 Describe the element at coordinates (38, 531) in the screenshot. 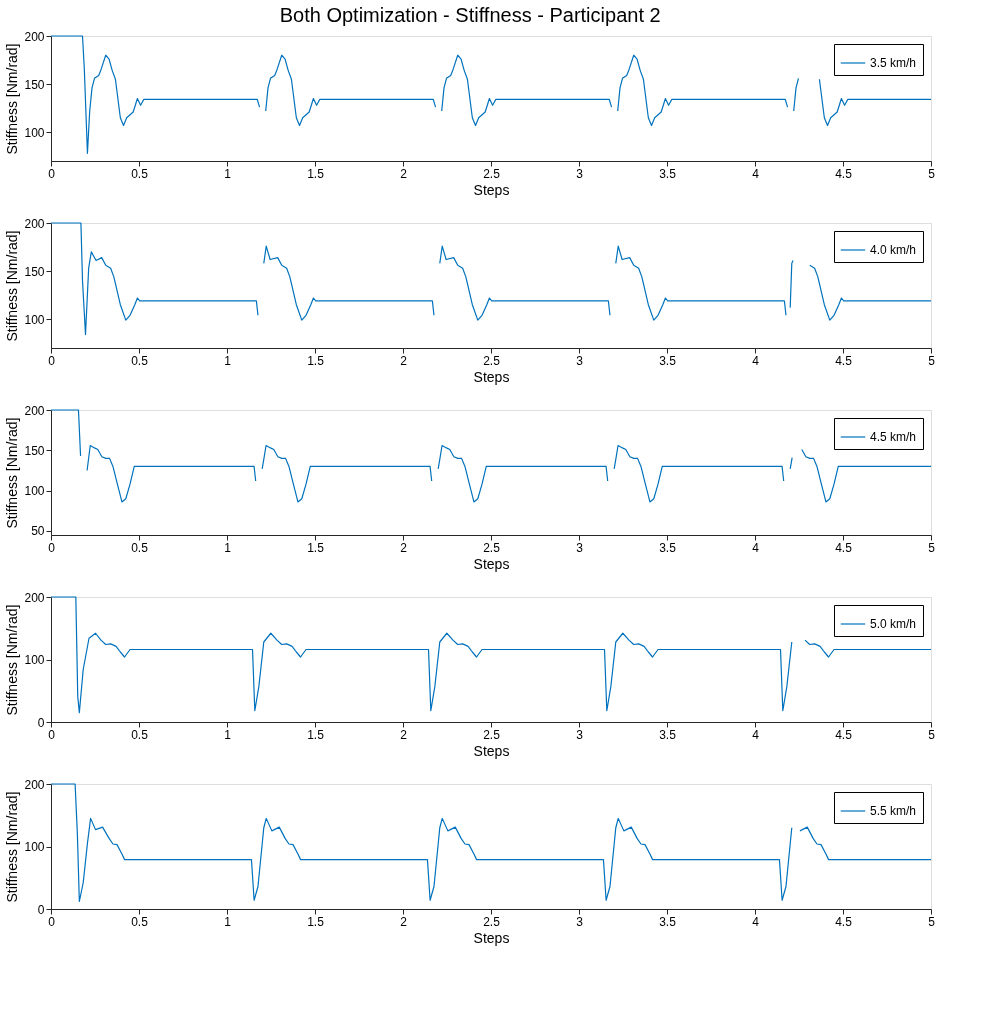

I see `y-tick-label: 50` at that location.